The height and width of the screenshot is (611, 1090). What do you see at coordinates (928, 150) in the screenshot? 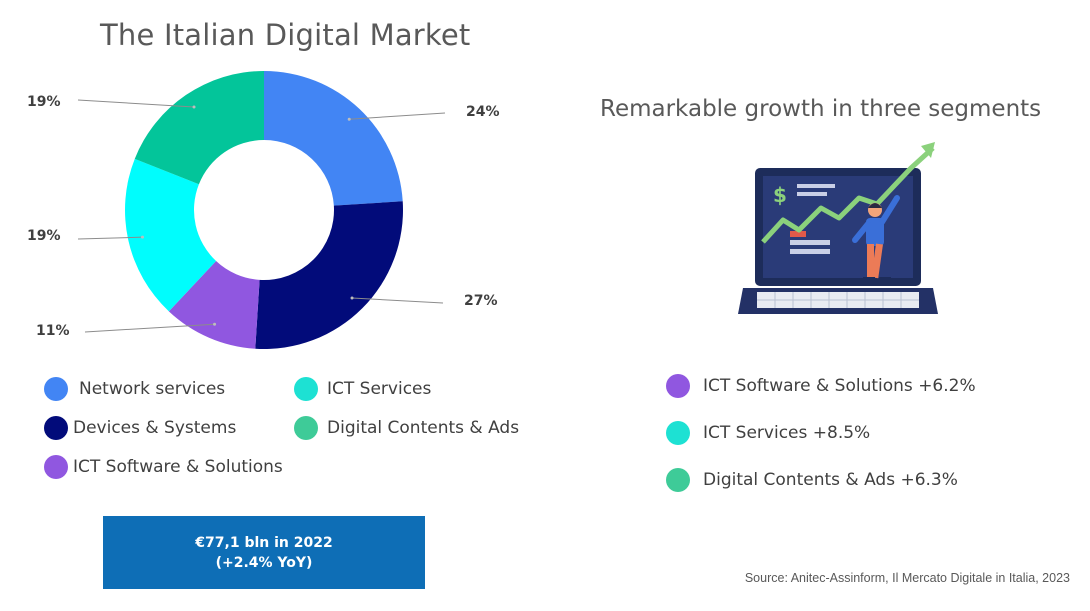
I see `growth-arrow-icon` at bounding box center [928, 150].